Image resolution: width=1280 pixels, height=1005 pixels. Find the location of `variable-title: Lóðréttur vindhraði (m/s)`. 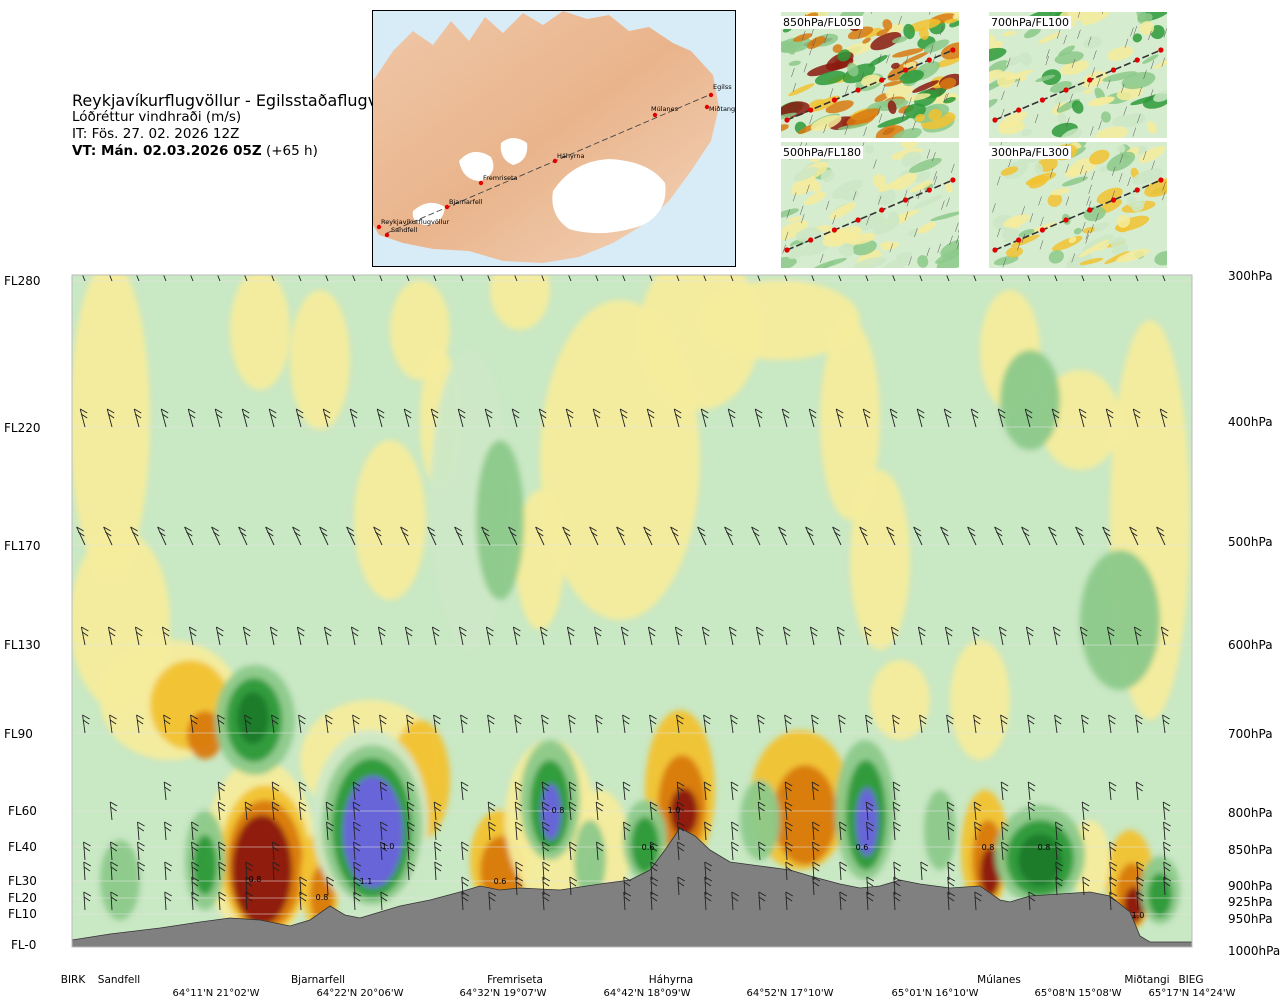

variable-title: Lóðréttur vindhraði (m/s) is located at coordinates (242, 117).